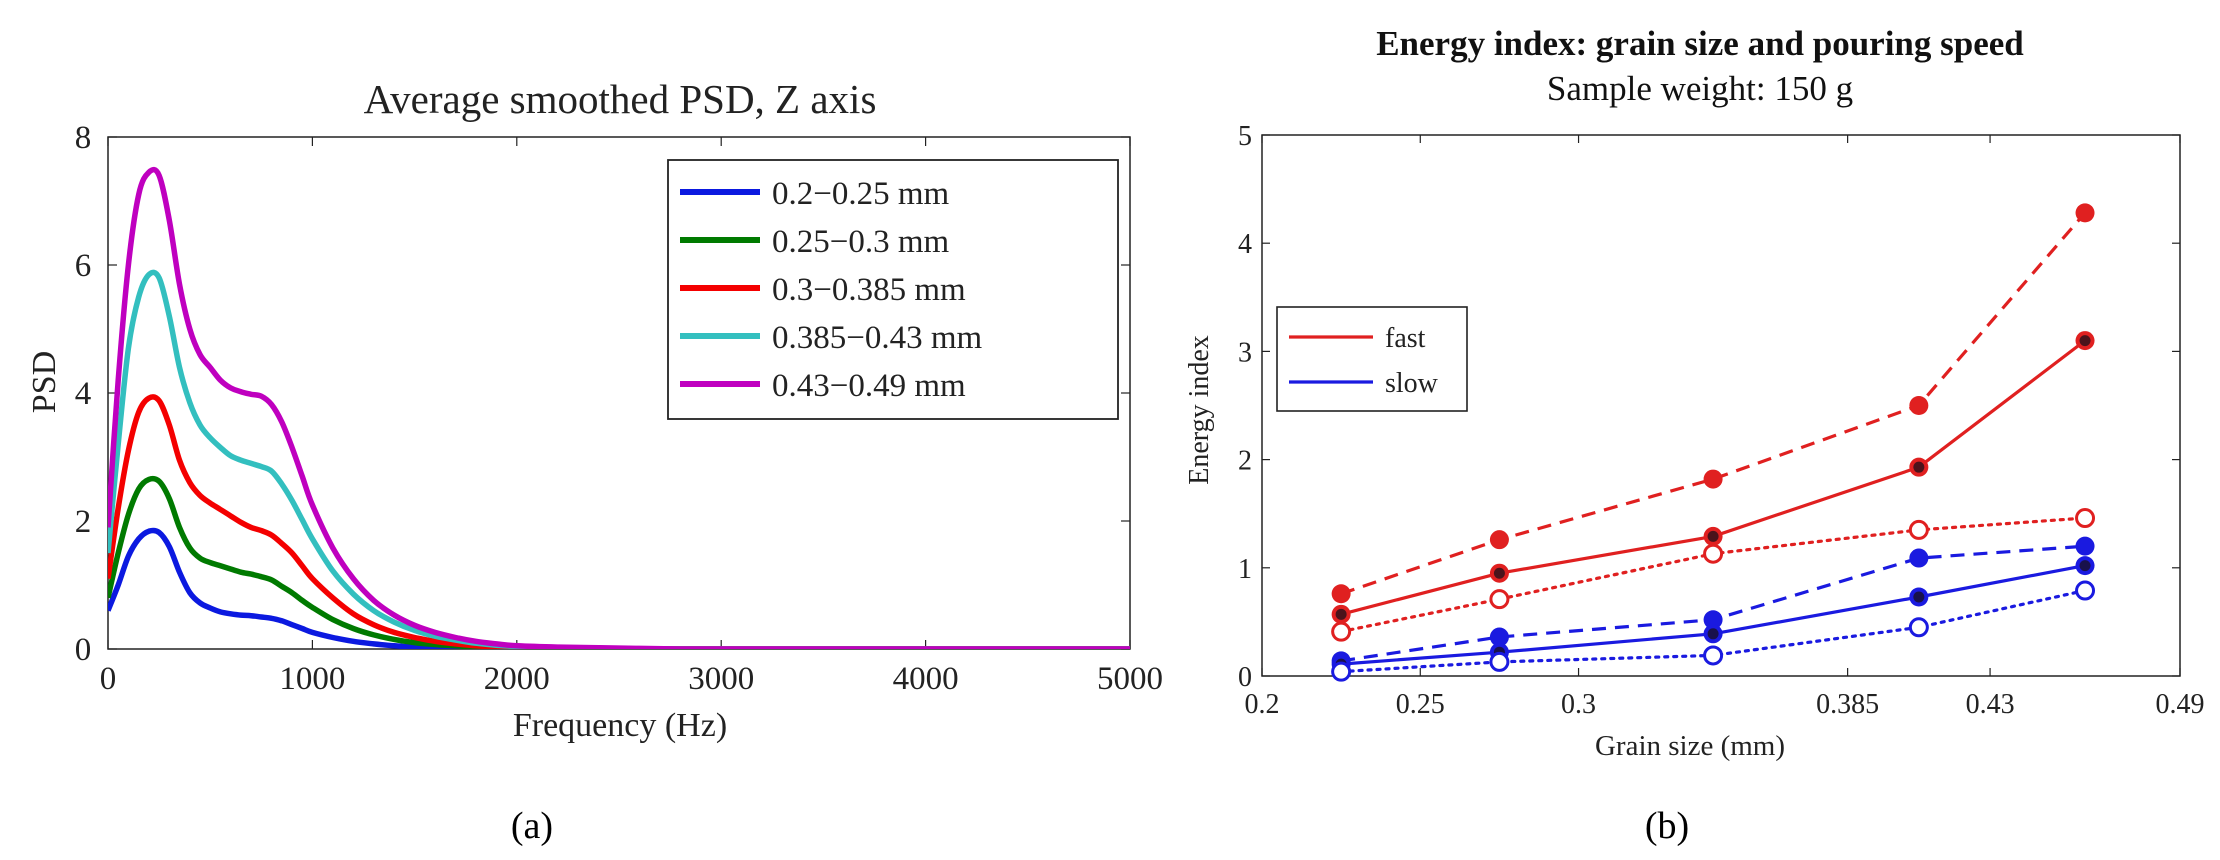  I want to click on chart-a-xtick-label: 5000, so click(1130, 679).